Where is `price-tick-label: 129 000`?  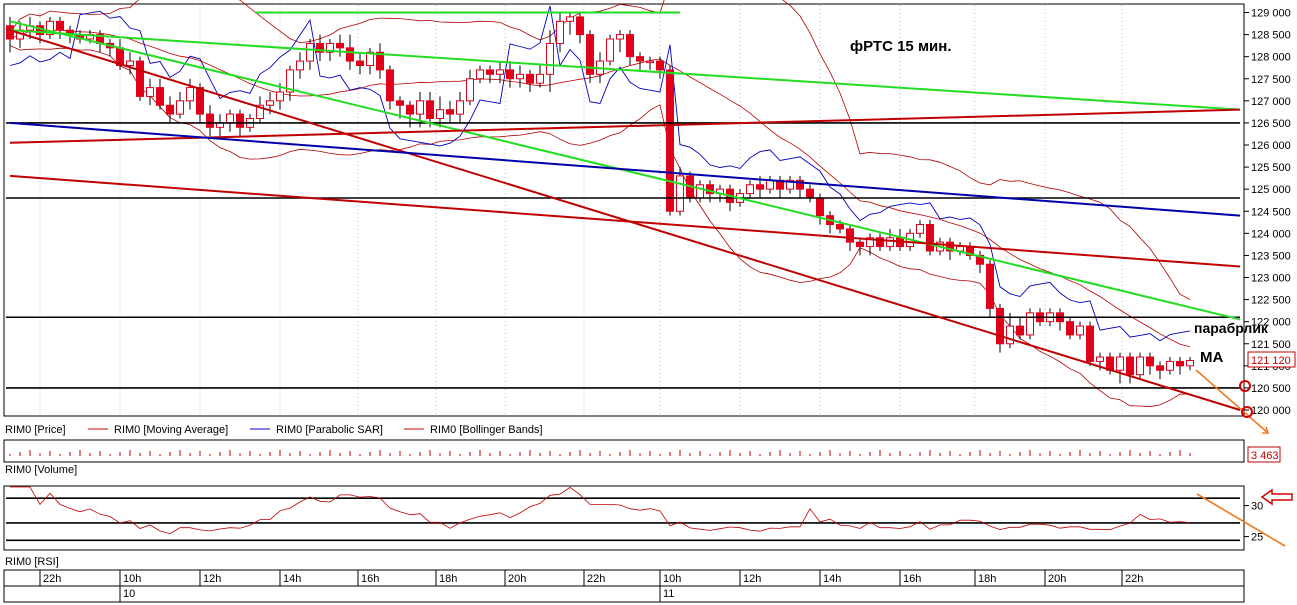 price-tick-label: 129 000 is located at coordinates (1271, 14).